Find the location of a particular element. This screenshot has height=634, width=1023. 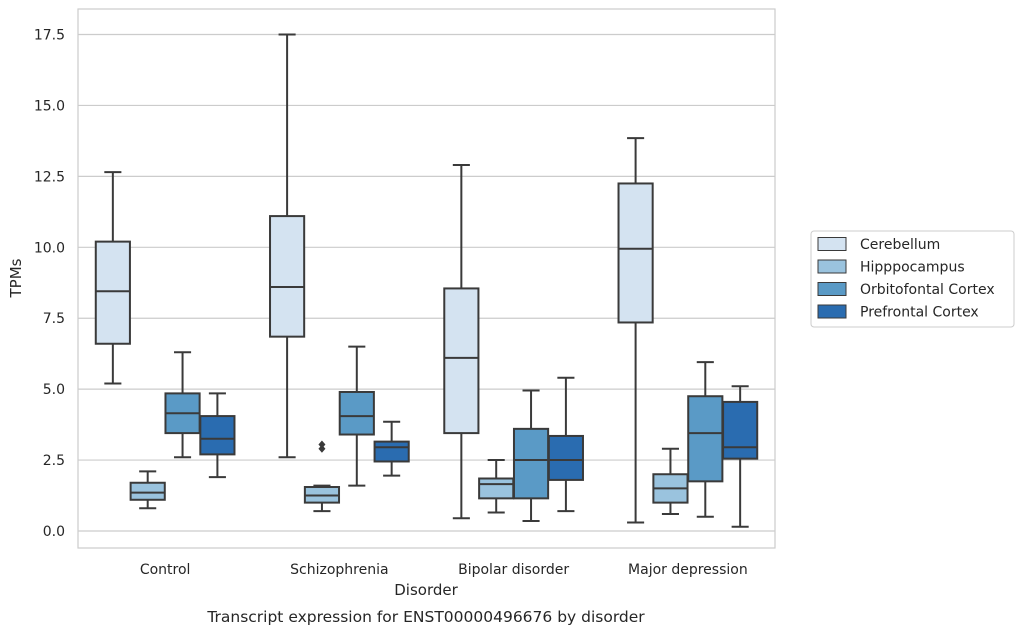

y-tick-label: 7.5 is located at coordinates (54, 319).